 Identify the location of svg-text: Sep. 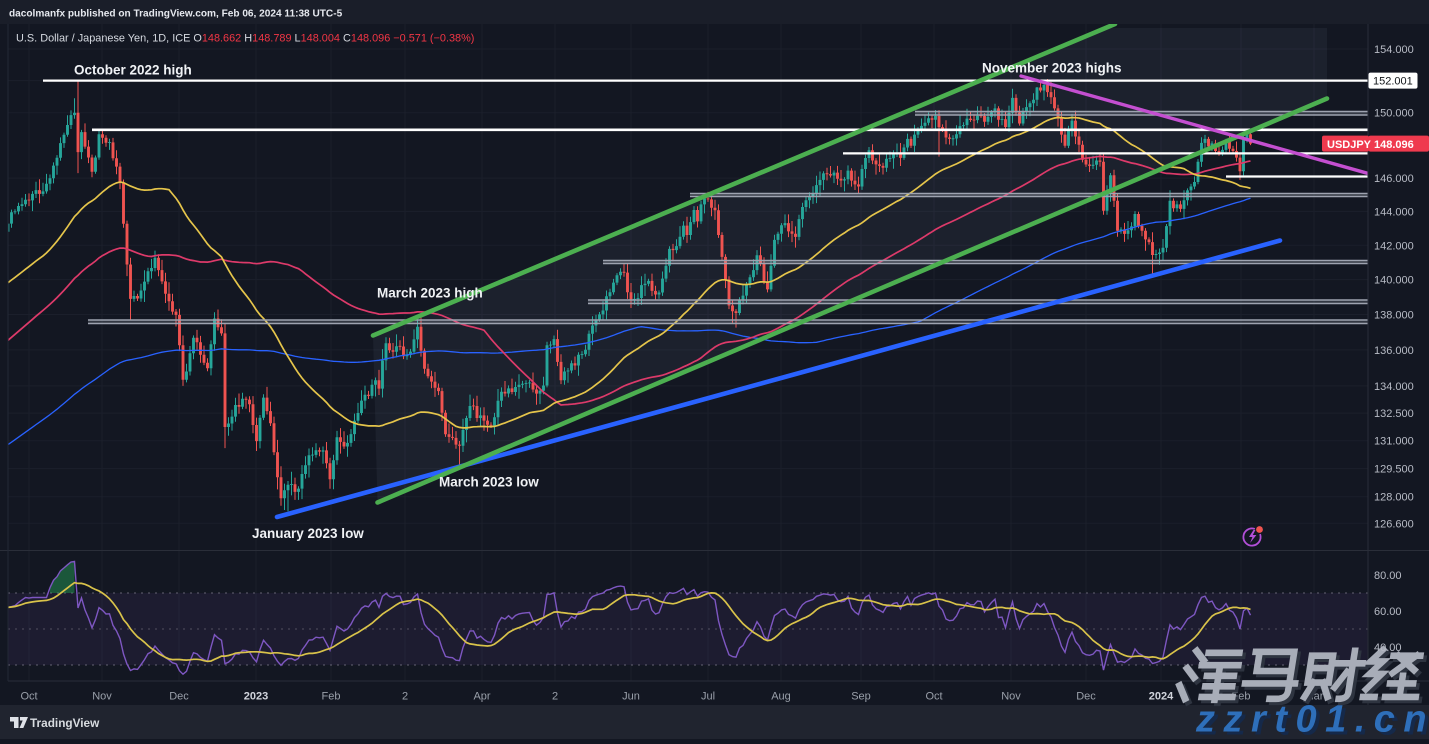
(861, 697).